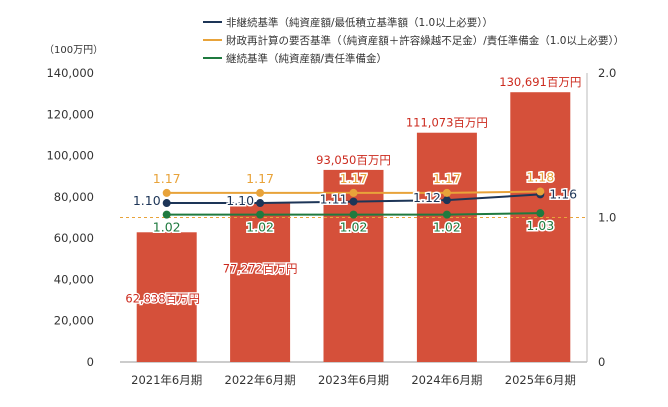 This screenshot has width=668, height=407. I want to click on series-value-label-1: 1.11, so click(334, 199).